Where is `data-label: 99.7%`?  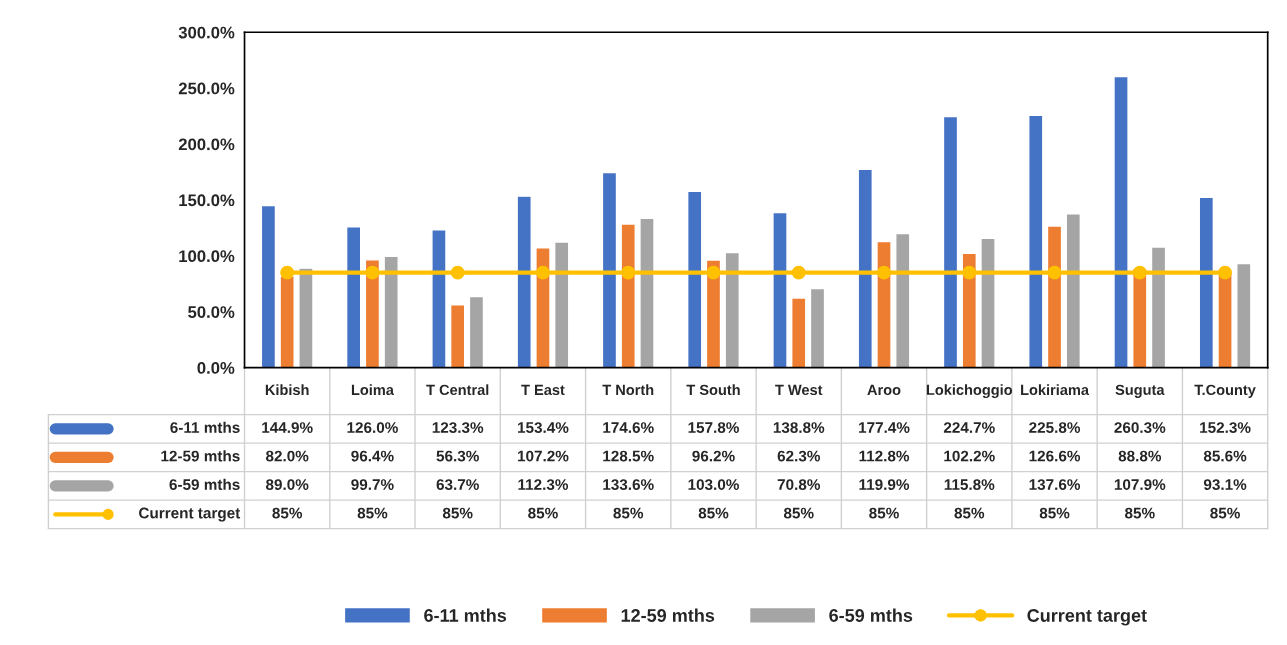
data-label: 99.7% is located at coordinates (372, 484).